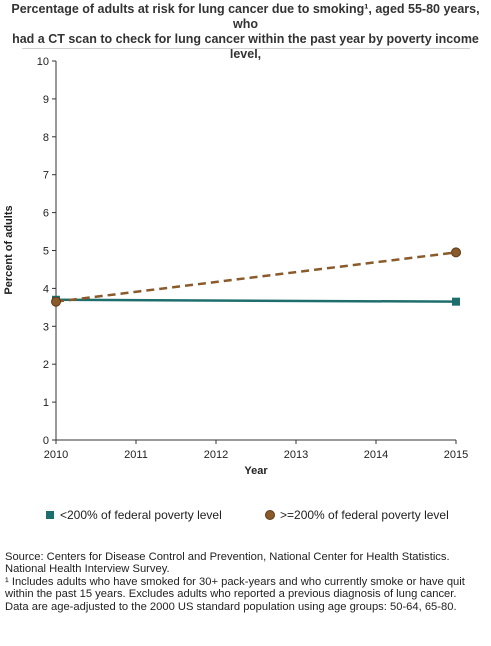 This screenshot has height=646, width=491. Describe the element at coordinates (46, 289) in the screenshot. I see `y-tick-label: 4` at that location.